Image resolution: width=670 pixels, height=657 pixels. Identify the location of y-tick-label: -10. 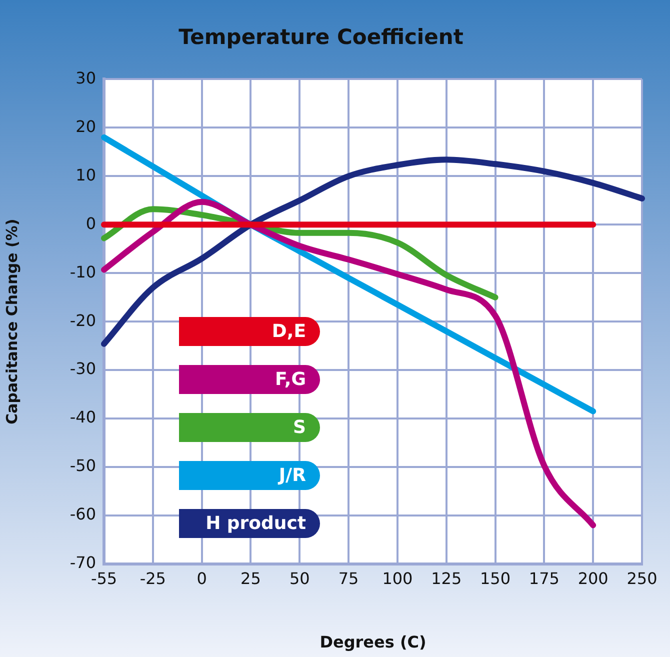
(83, 272).